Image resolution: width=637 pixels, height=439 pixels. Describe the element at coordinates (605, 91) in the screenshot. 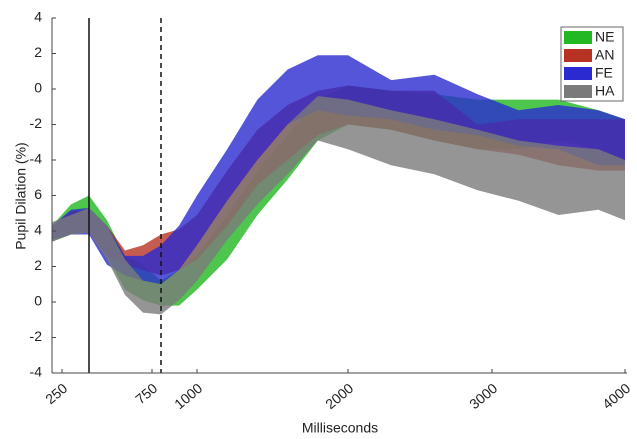

I see `legend-label: HA` at that location.